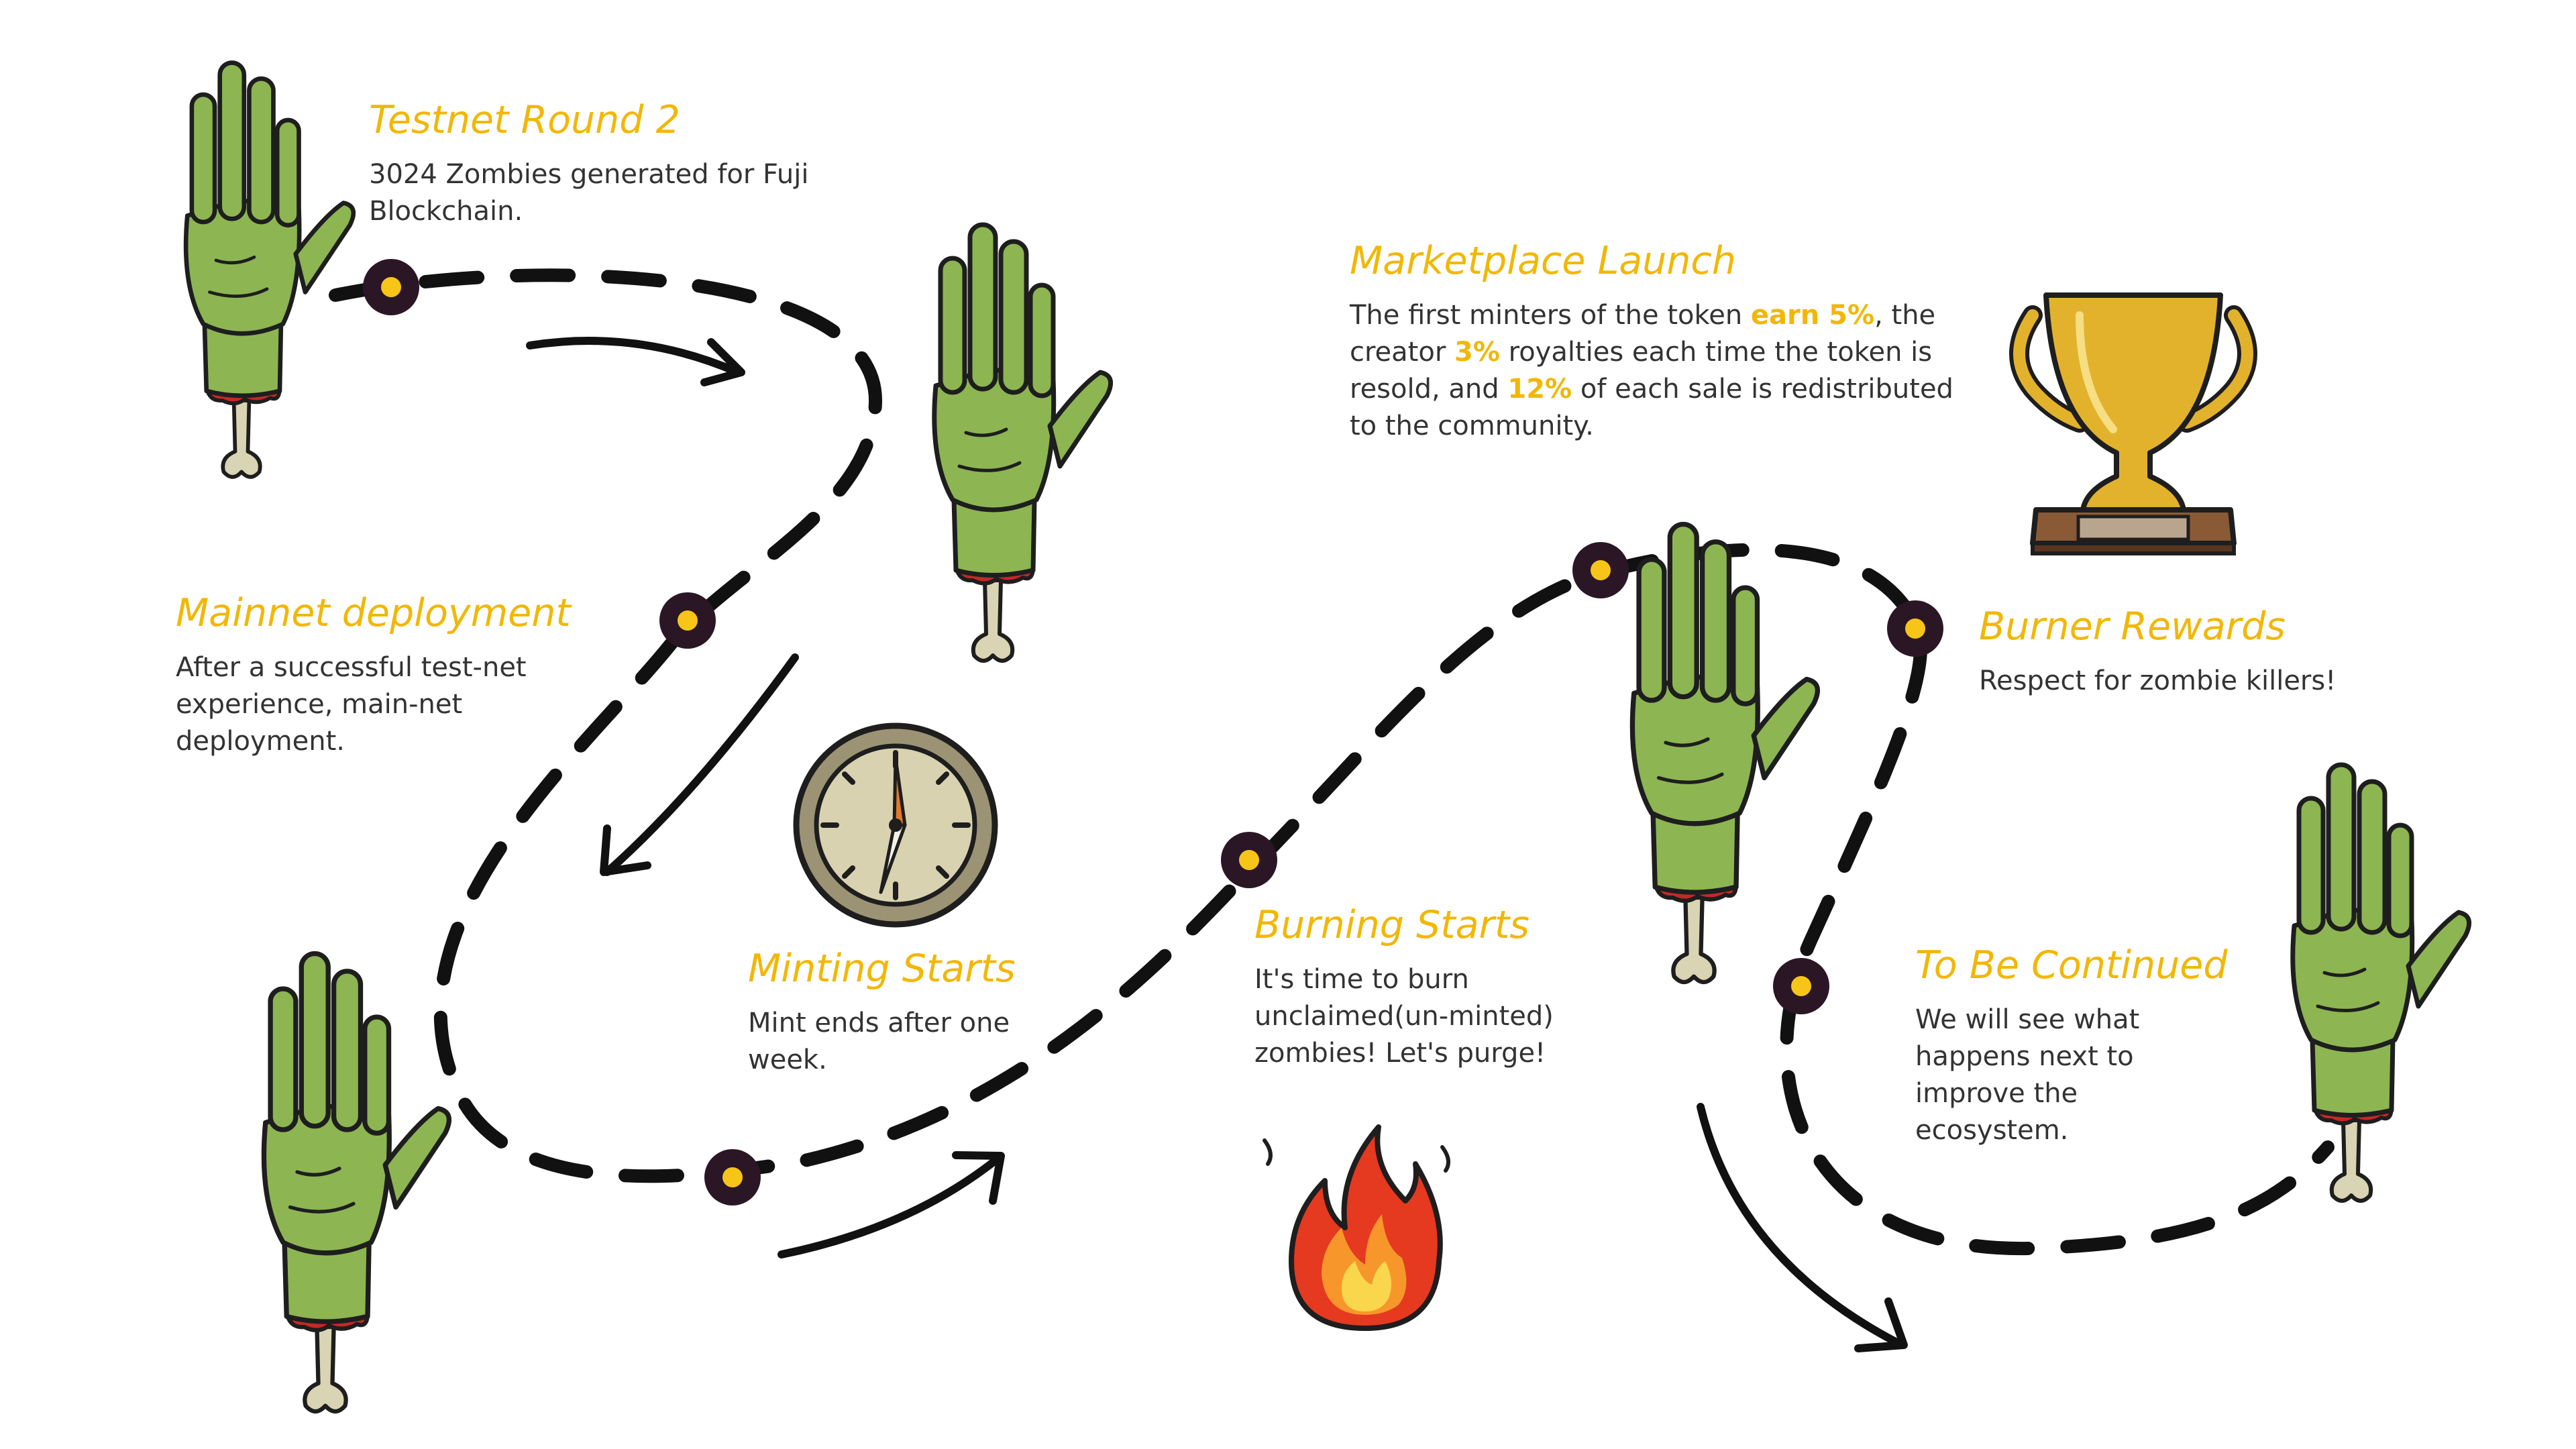  I want to click on description-text: The first minters of the token, so click(1550, 315).